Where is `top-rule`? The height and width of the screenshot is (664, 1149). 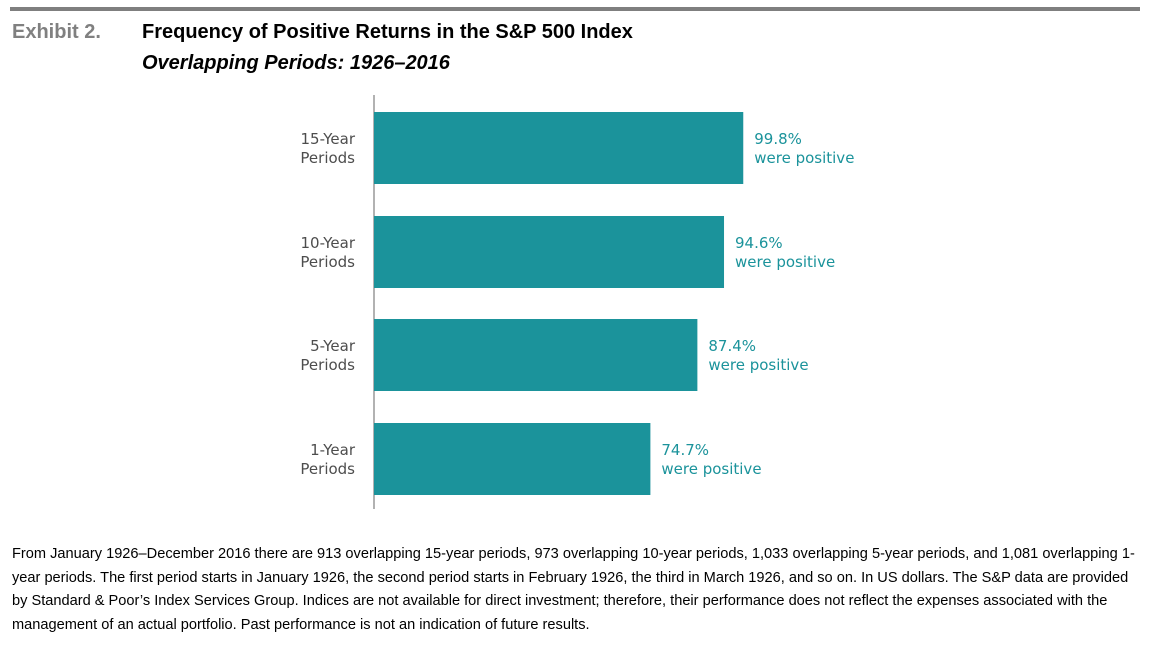 top-rule is located at coordinates (575, 9).